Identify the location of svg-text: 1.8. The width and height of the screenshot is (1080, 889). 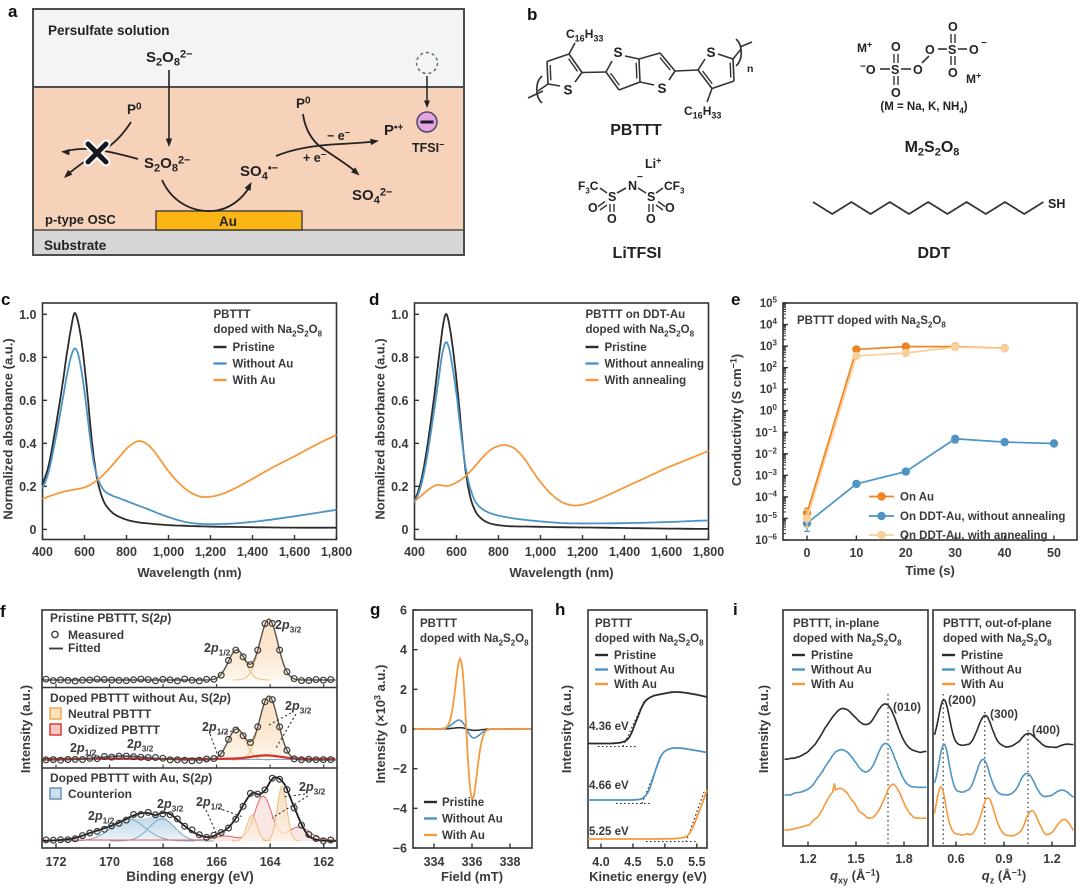
(903, 859).